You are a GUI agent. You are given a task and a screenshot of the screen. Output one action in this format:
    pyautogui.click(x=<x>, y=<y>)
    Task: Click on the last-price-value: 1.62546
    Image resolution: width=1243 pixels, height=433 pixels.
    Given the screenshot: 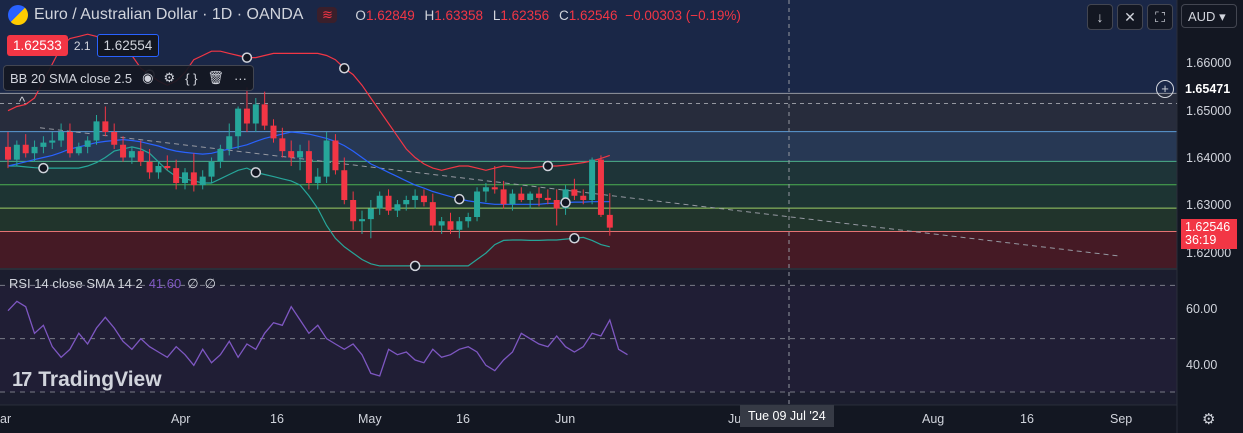 What is the action you would take?
    pyautogui.click(x=1208, y=227)
    